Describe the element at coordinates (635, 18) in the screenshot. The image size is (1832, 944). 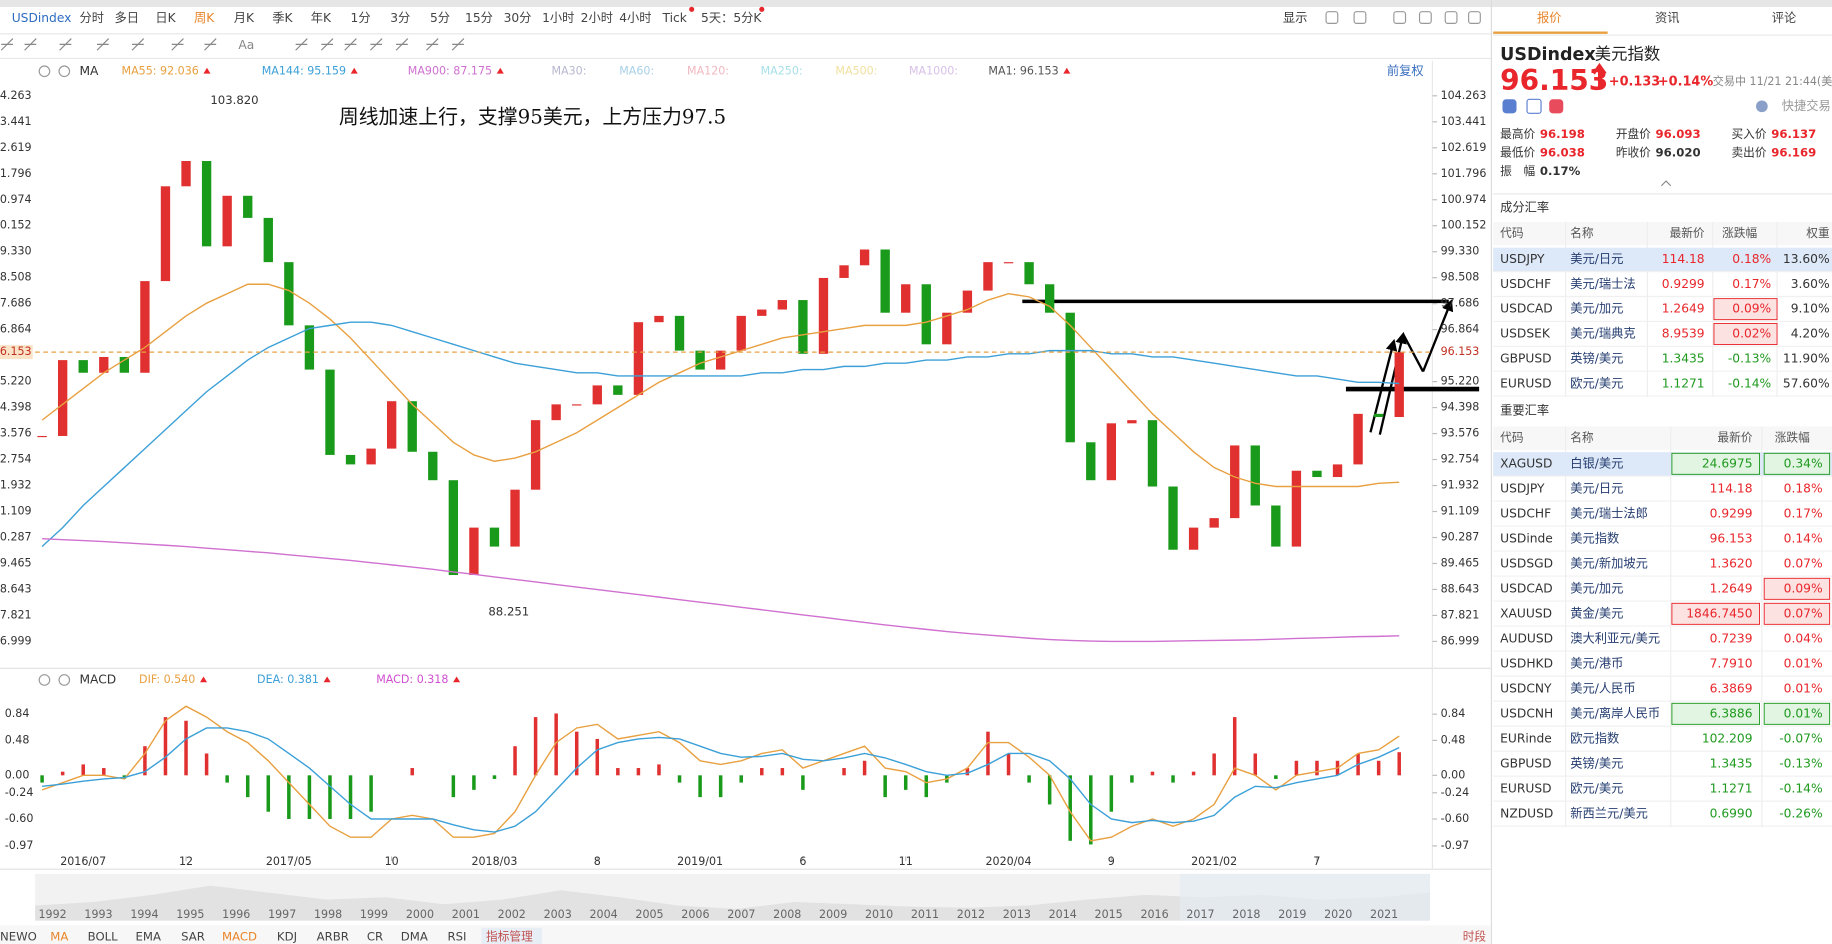
I see `period-tab: 4小时` at that location.